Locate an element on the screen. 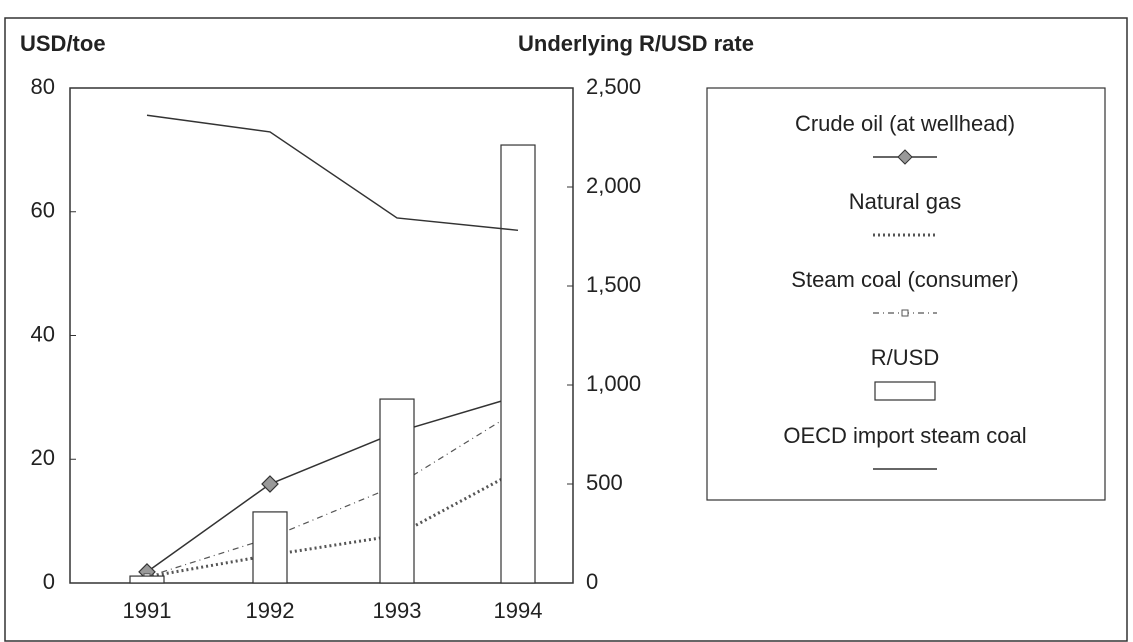  y2-tick-label: 2,500 is located at coordinates (613, 86).